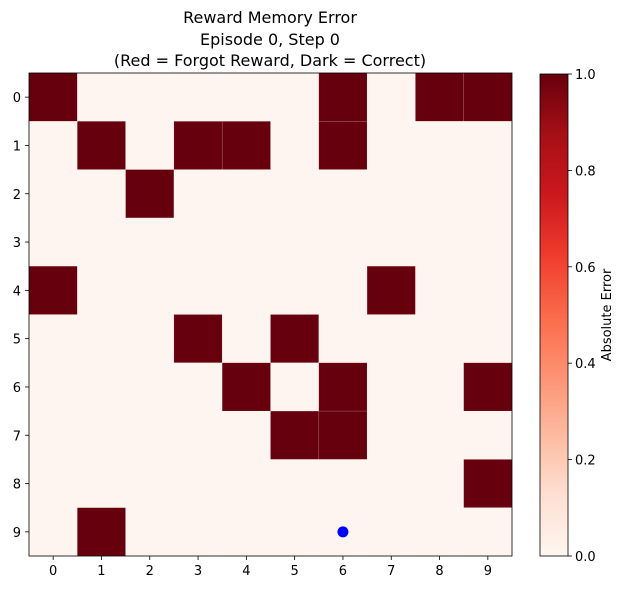  I want to click on x-tick-label: 6, so click(343, 571).